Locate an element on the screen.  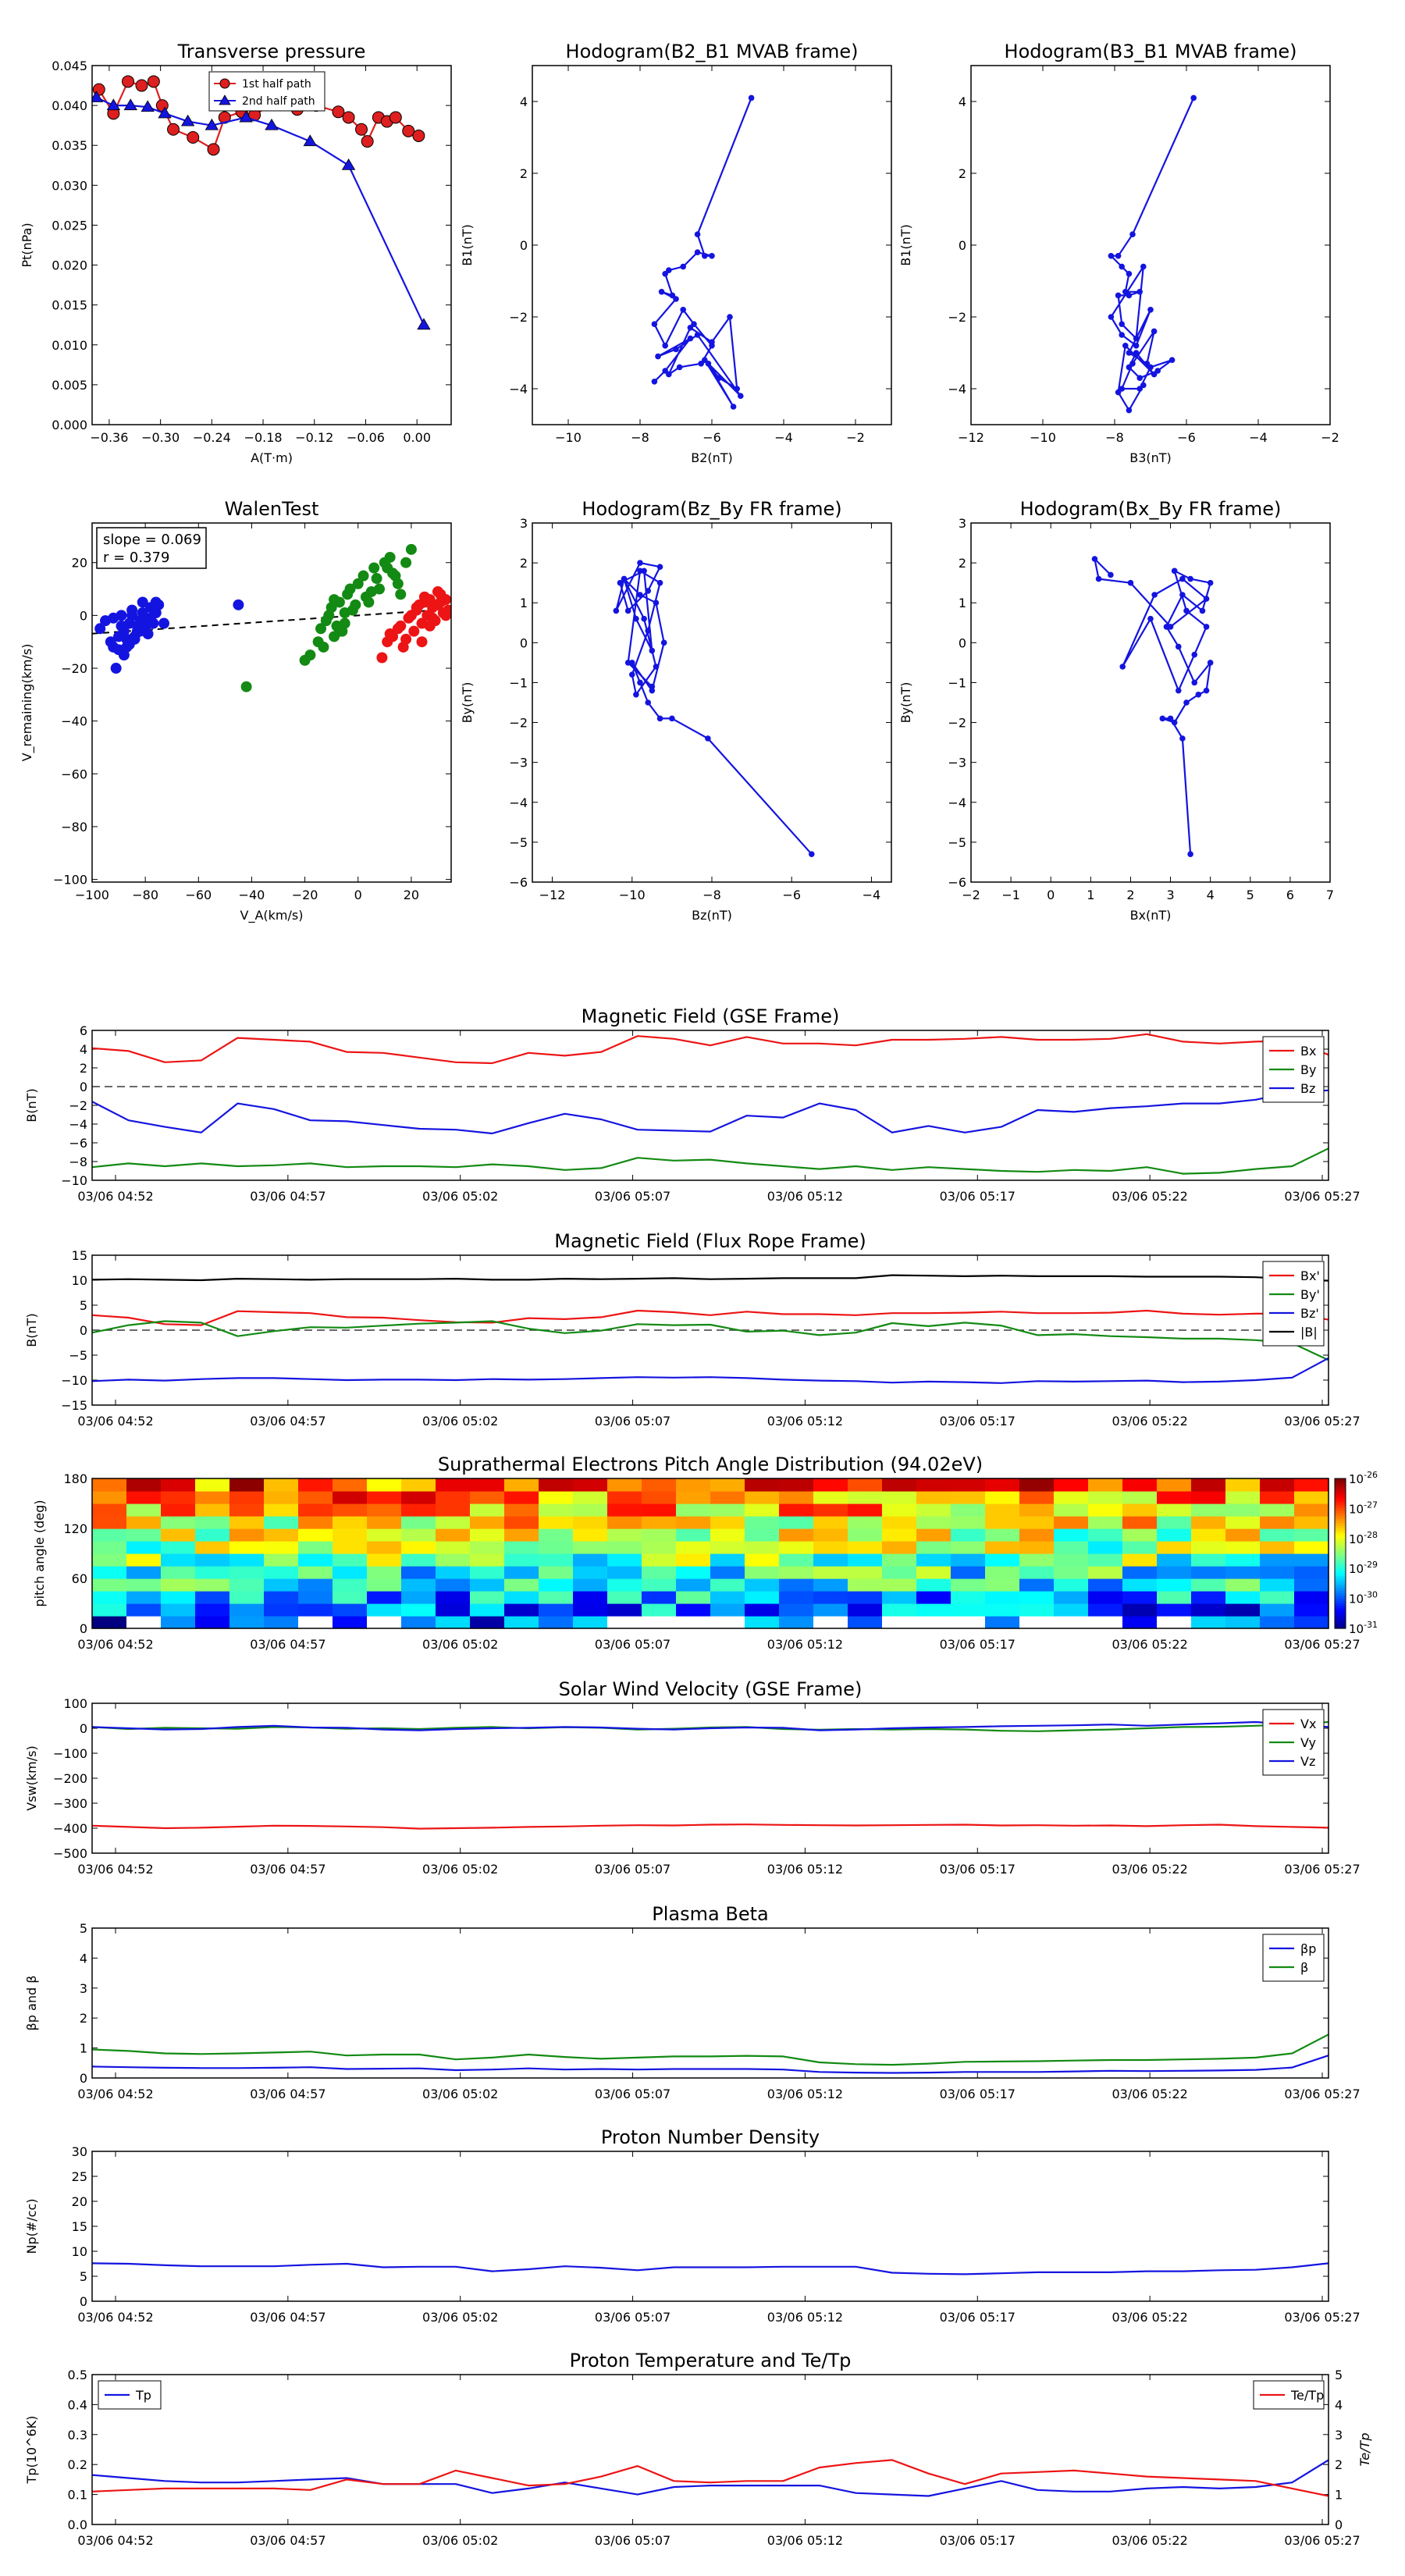
temp-title: Proton Temperature and Te/Tp is located at coordinates (711, 2360).